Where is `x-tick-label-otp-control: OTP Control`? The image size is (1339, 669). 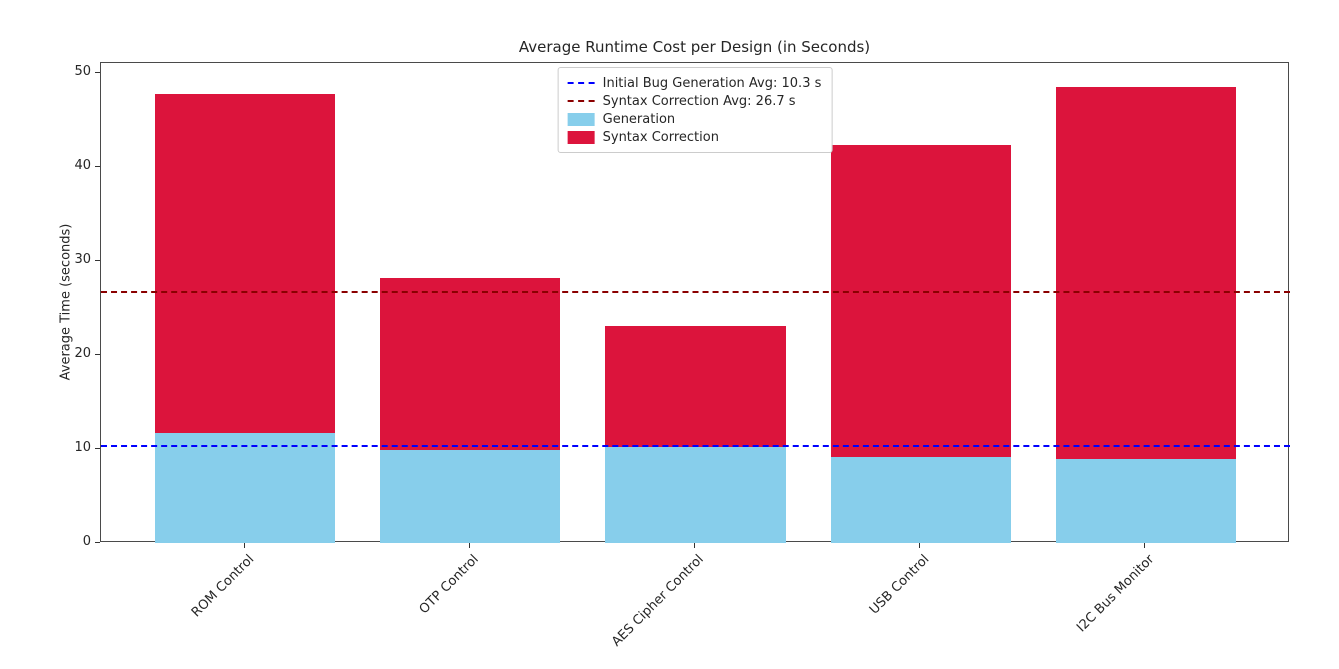 x-tick-label-otp-control: OTP Control is located at coordinates (449, 585).